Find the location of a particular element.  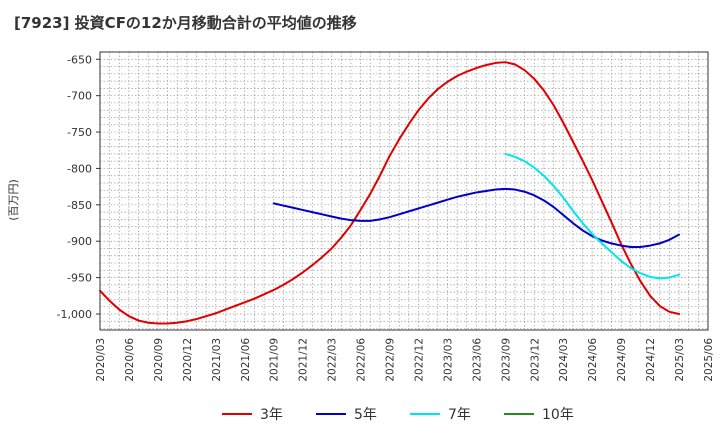

x-tick-label: 2023/09 is located at coordinates (506, 360).